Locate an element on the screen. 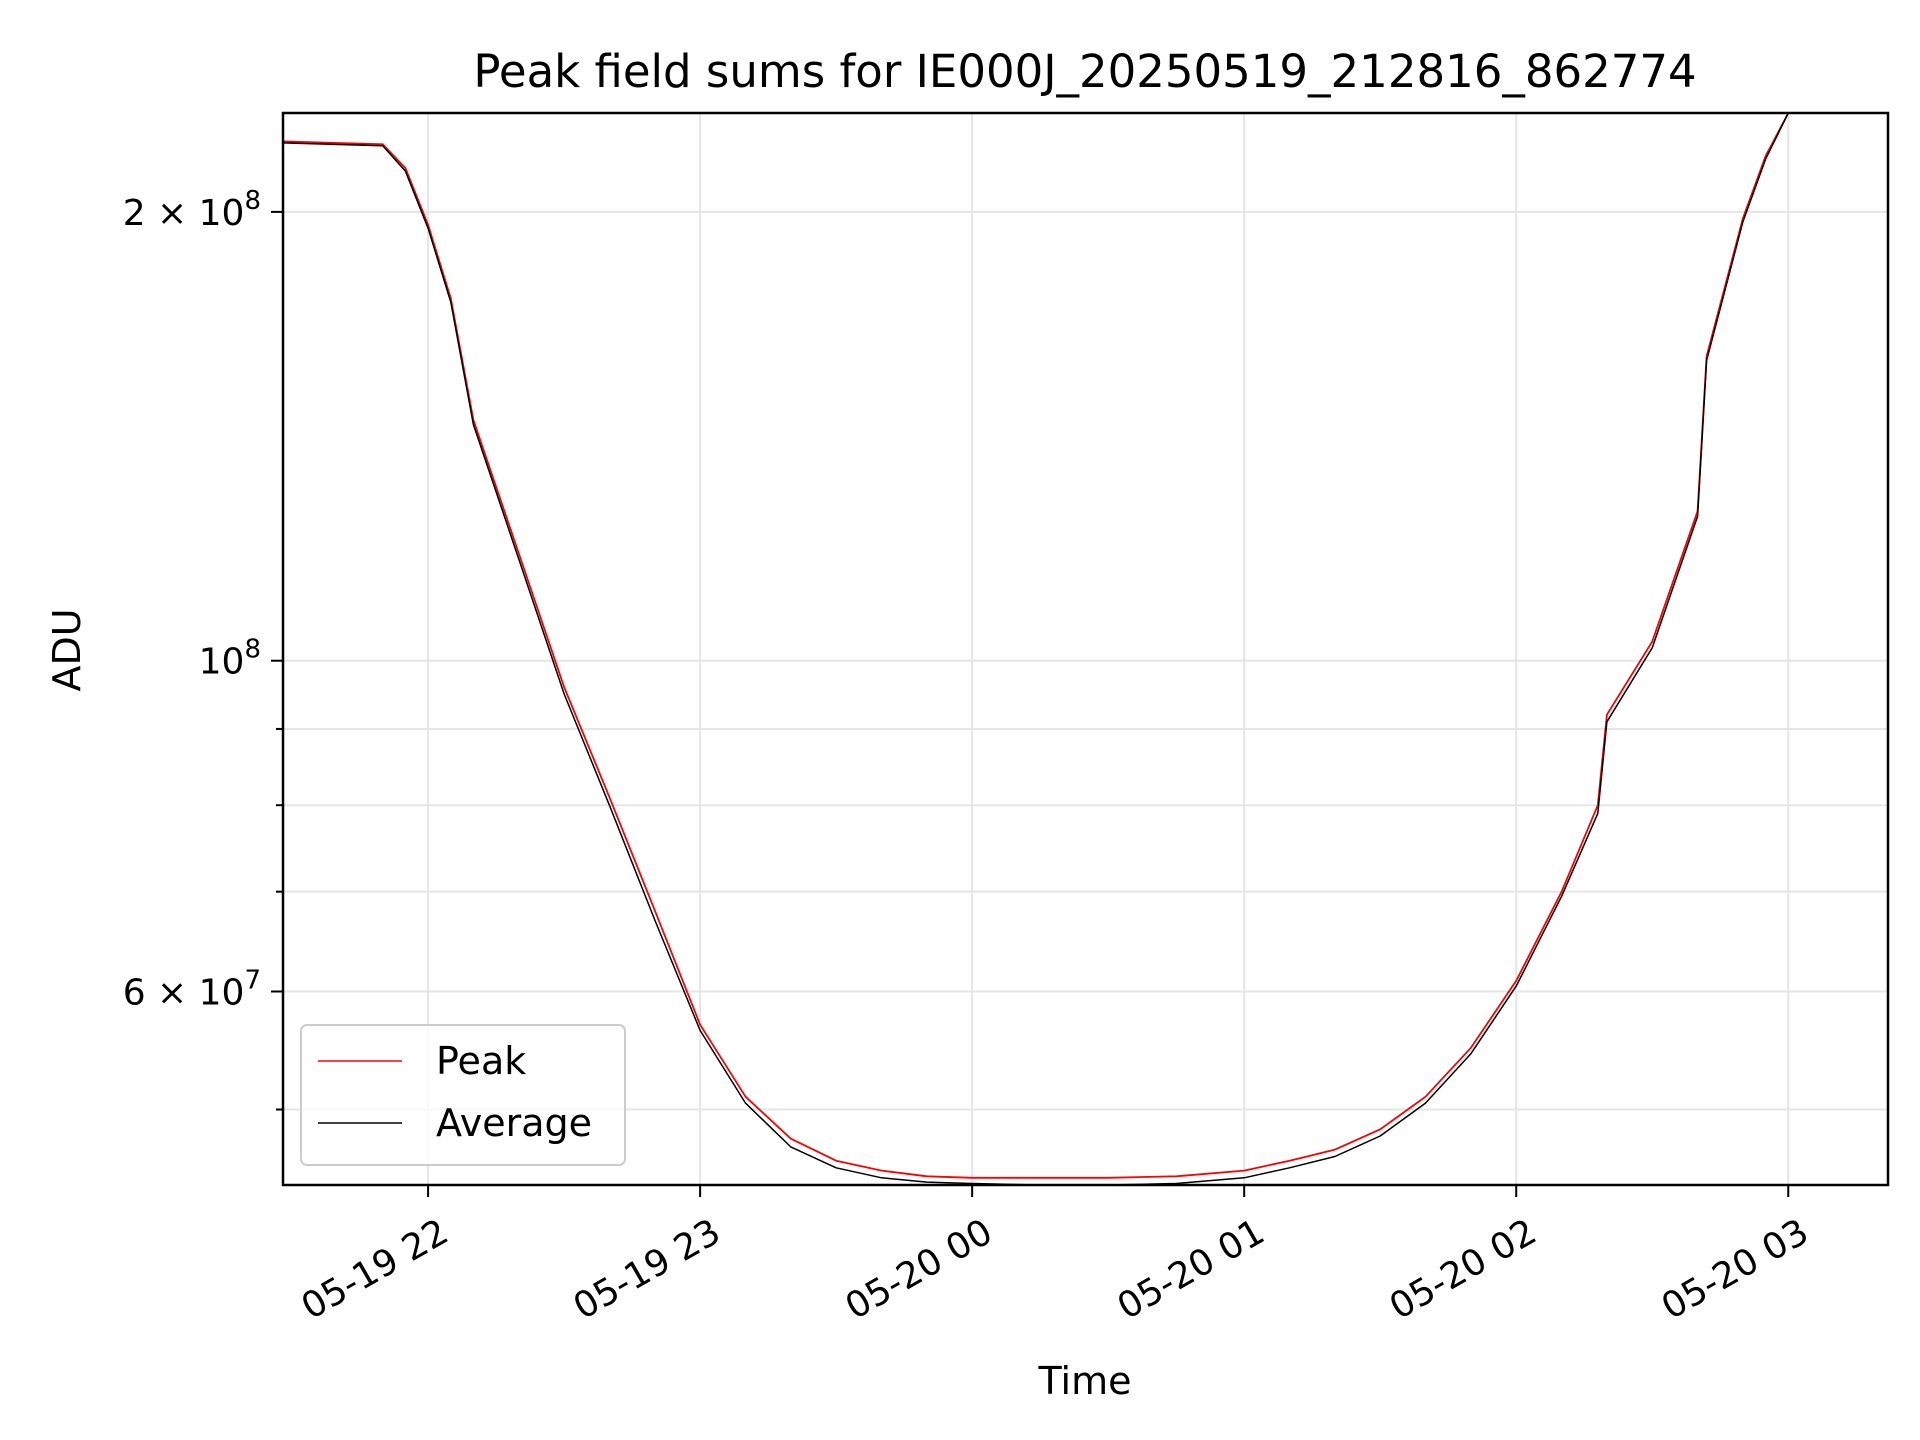  y-tick-label: 2 × 108 is located at coordinates (192, 210).